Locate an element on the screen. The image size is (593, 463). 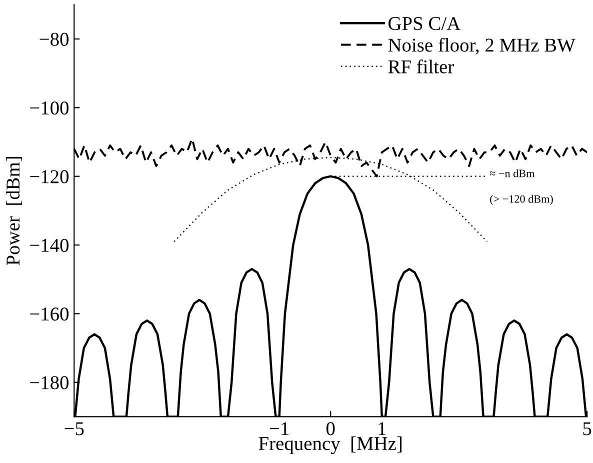
x-tick-label: 0 is located at coordinates (330, 429).